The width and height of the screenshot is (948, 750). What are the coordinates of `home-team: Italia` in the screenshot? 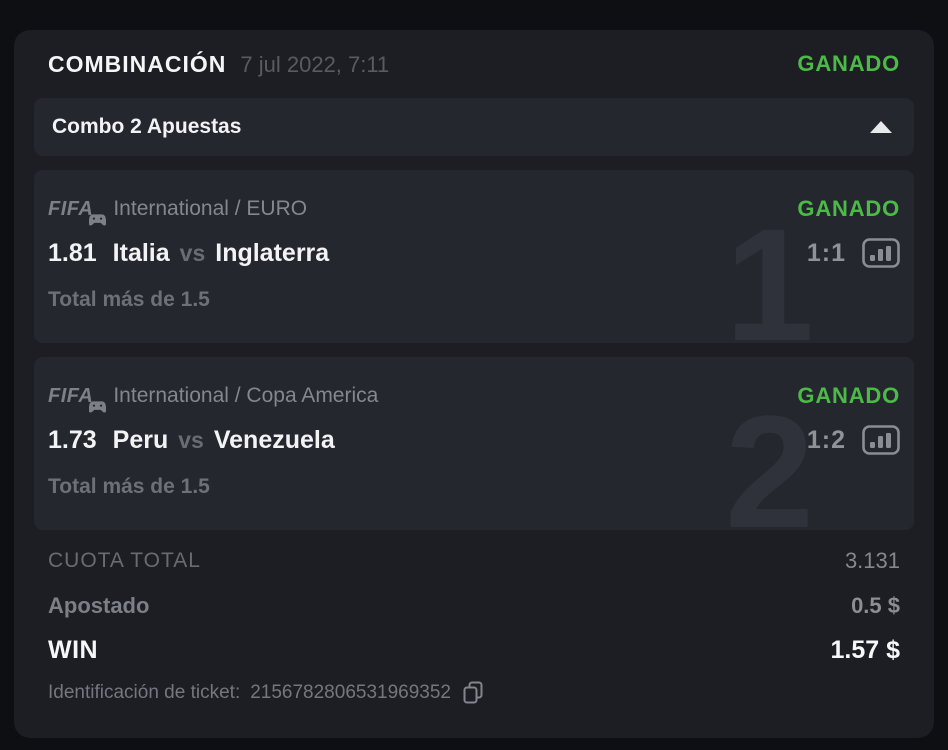 It's located at (141, 252).